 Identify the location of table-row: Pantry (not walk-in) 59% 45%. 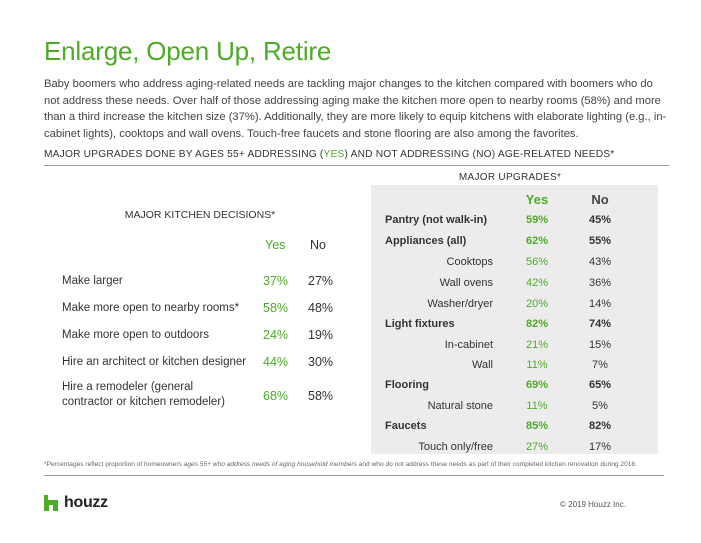
(514, 220).